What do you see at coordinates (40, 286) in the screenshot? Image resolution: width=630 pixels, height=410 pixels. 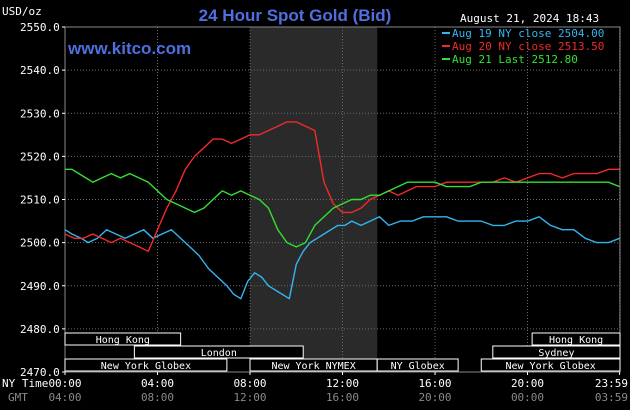 I see `y-tick-label: 2490.0` at bounding box center [40, 286].